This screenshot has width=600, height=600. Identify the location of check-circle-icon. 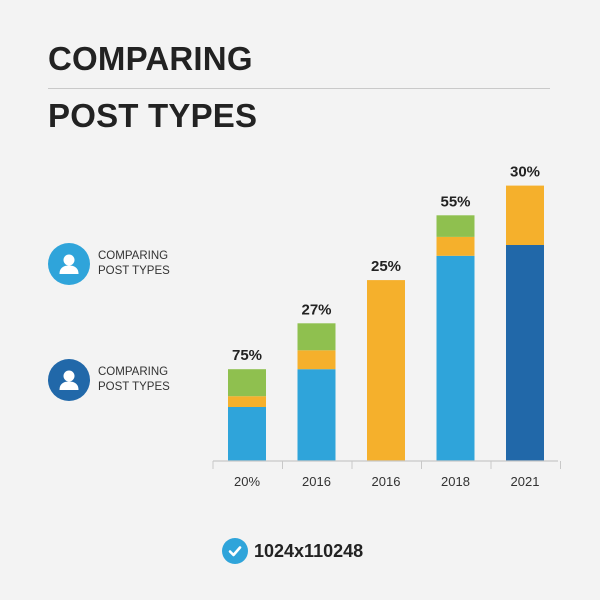
(235, 551).